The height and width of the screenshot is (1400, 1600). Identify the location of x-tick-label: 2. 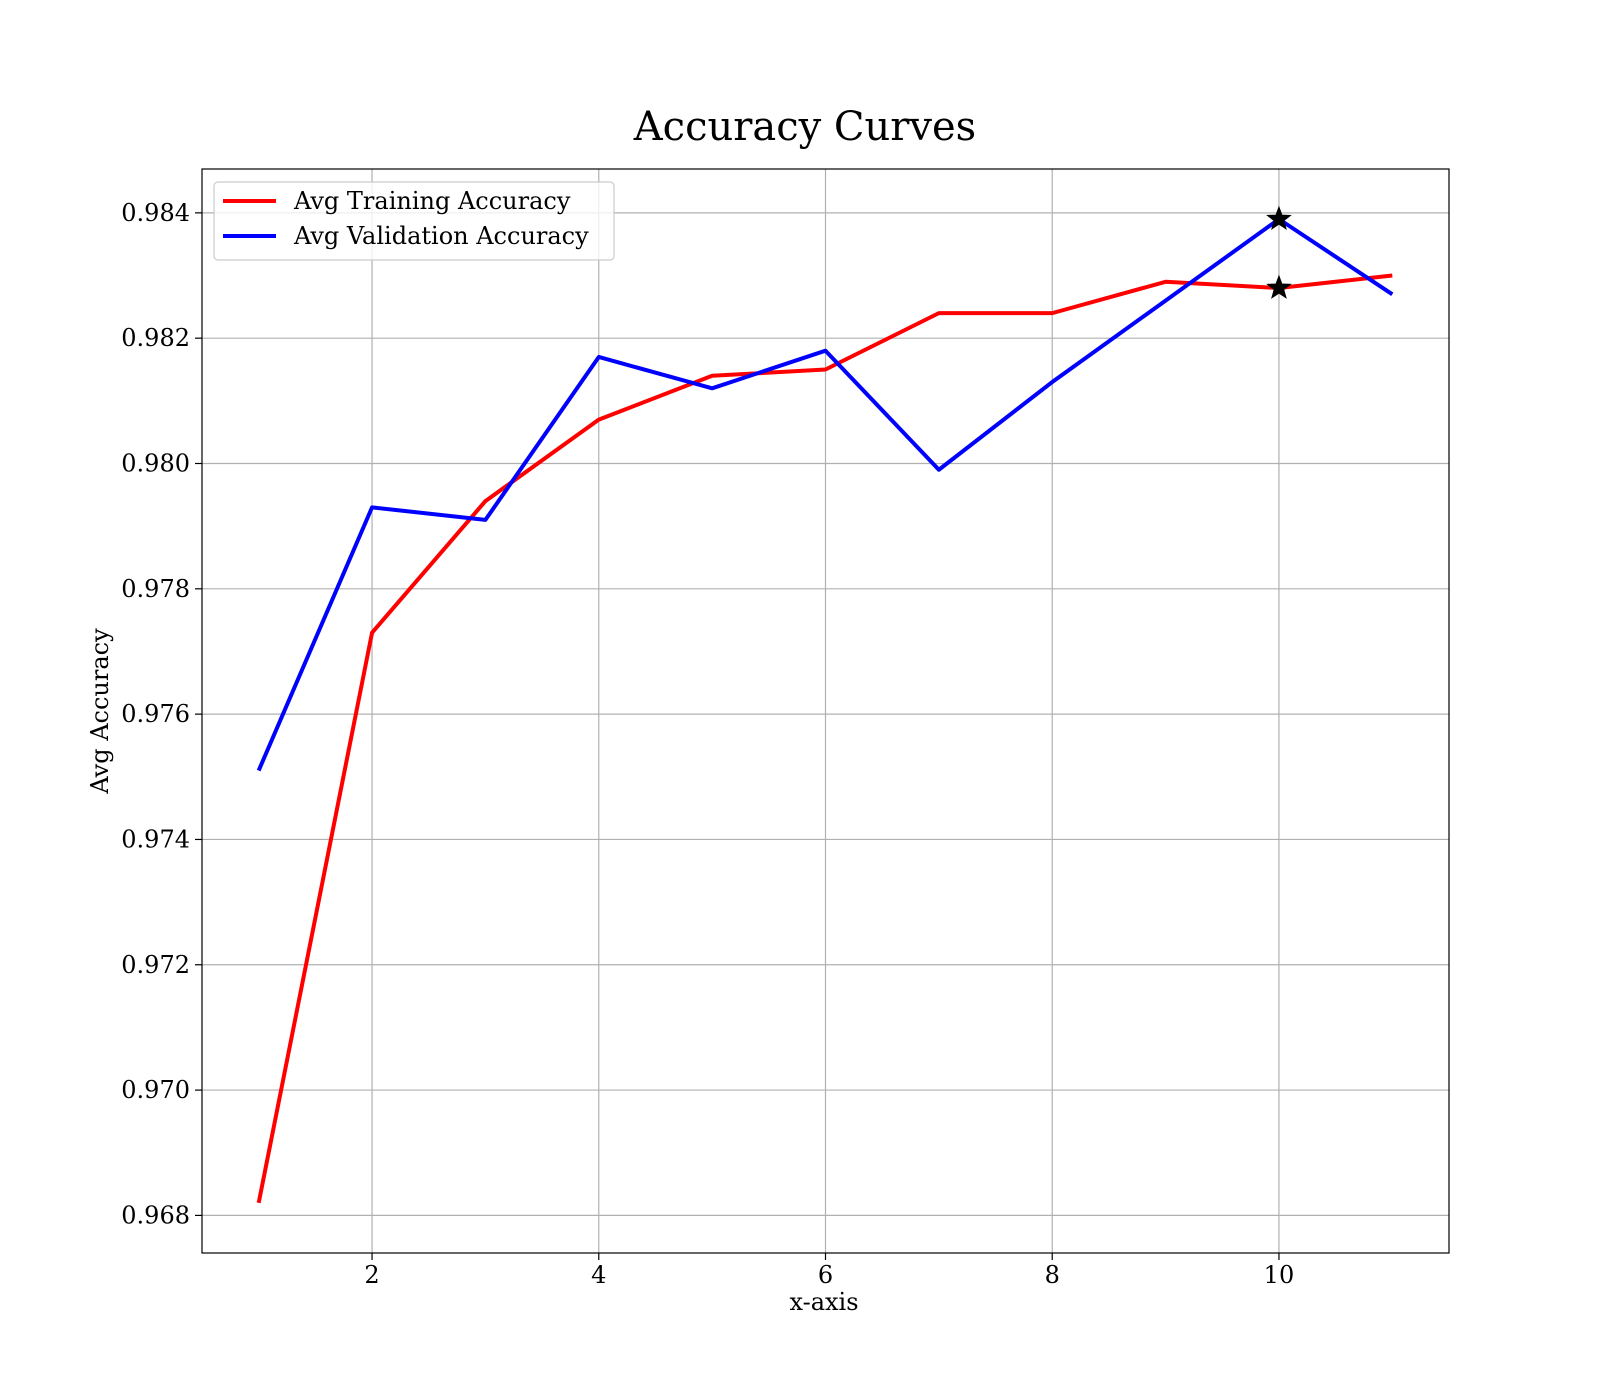
(371, 1275).